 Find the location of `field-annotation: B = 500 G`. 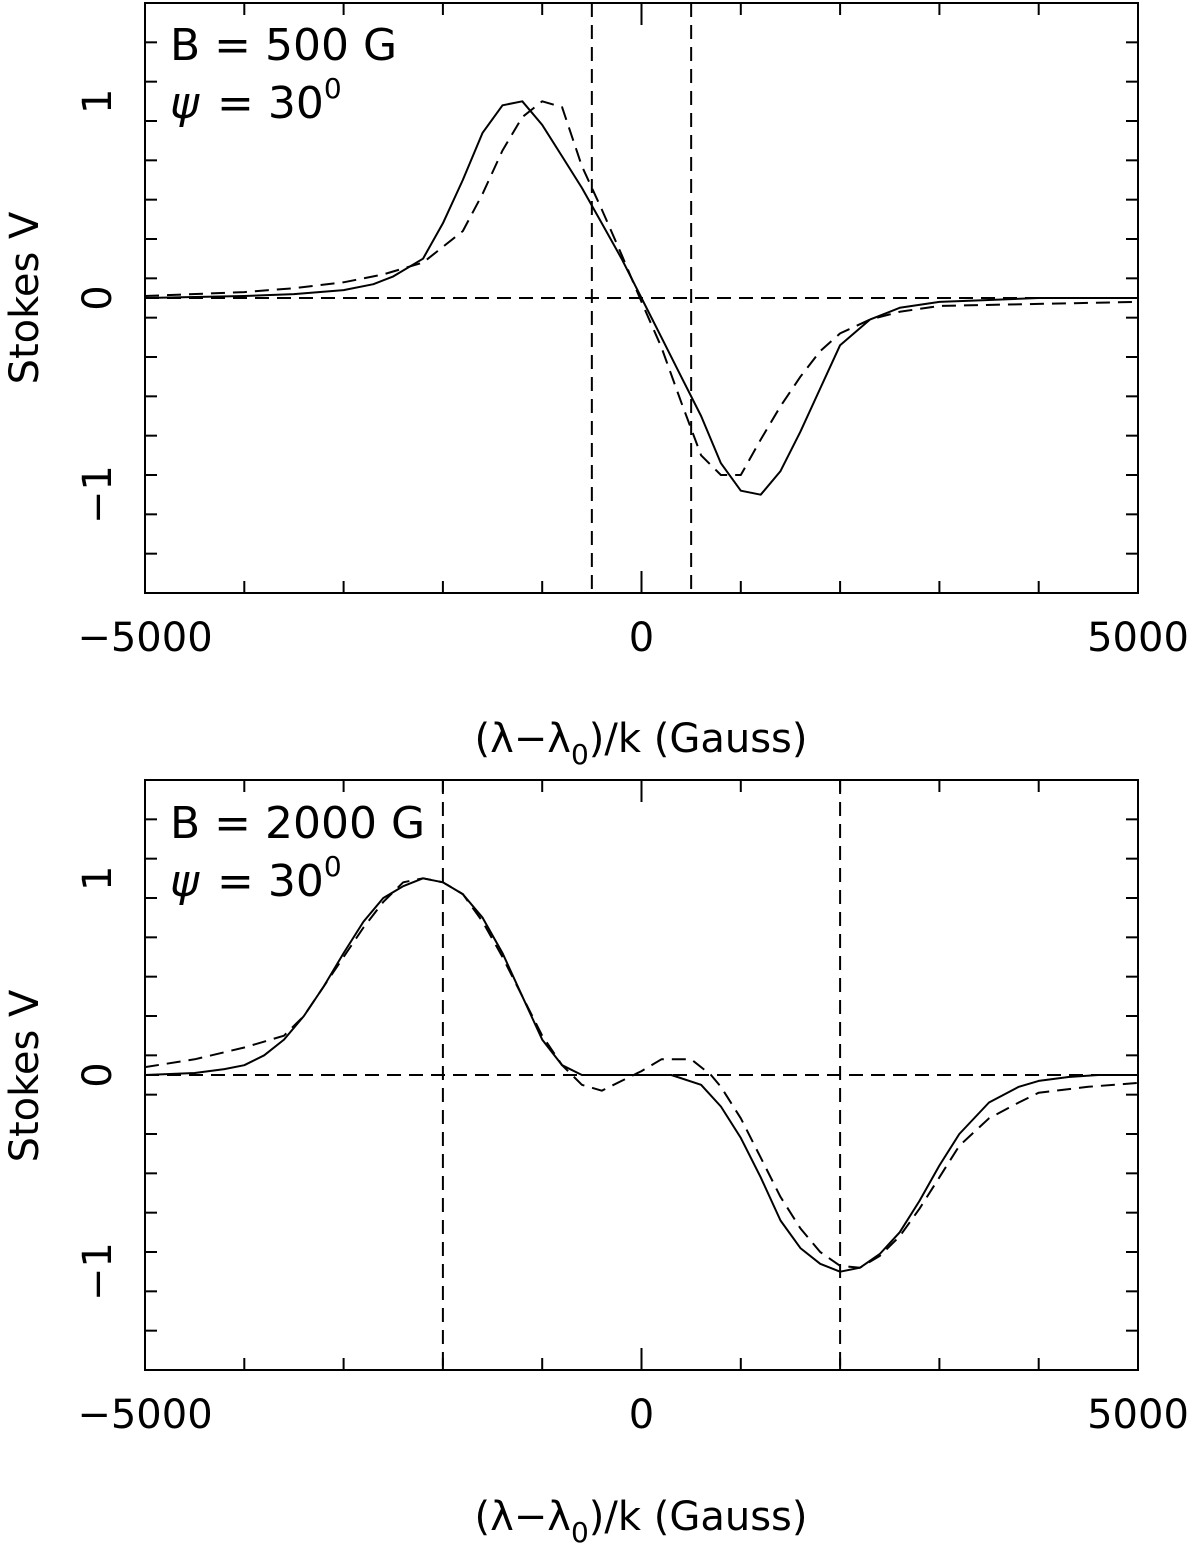

field-annotation: B = 500 G is located at coordinates (283, 45).